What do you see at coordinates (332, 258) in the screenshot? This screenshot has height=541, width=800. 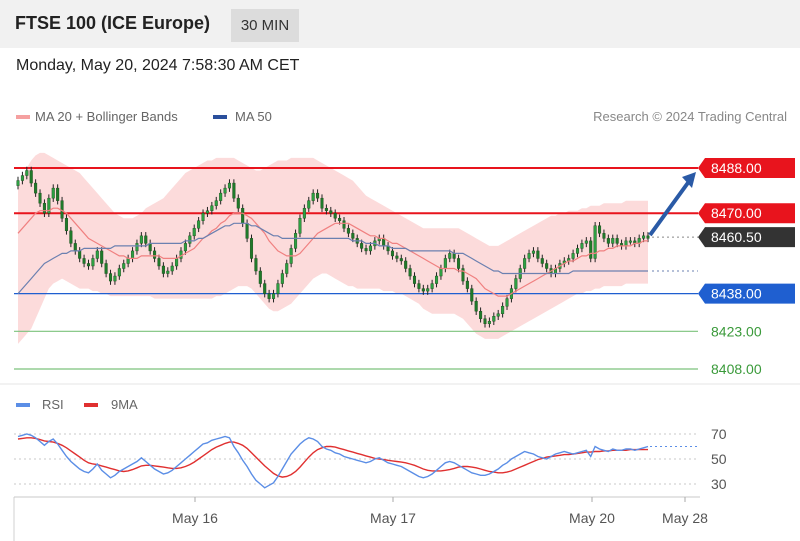 I see `ma50-line` at bounding box center [332, 258].